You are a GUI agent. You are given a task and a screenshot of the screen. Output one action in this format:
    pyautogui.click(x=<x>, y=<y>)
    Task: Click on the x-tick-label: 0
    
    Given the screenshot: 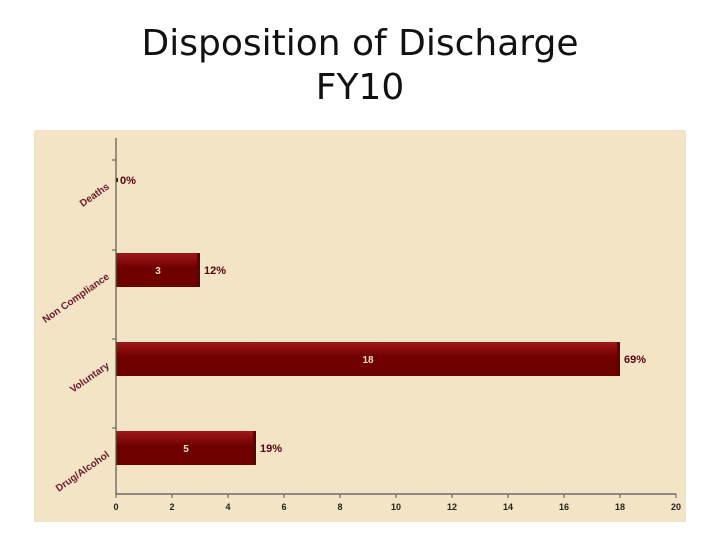 What is the action you would take?
    pyautogui.click(x=115, y=507)
    